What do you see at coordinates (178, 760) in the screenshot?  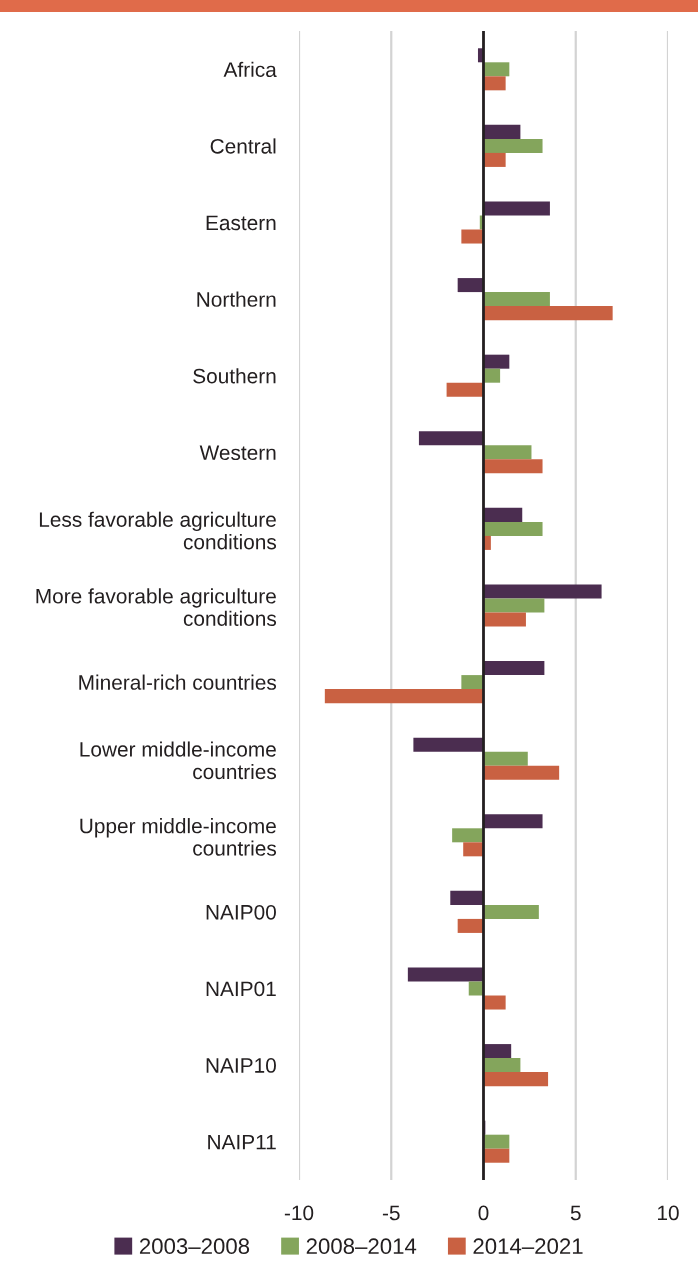 I see `y-tick-label: Lower middle-income countries` at bounding box center [178, 760].